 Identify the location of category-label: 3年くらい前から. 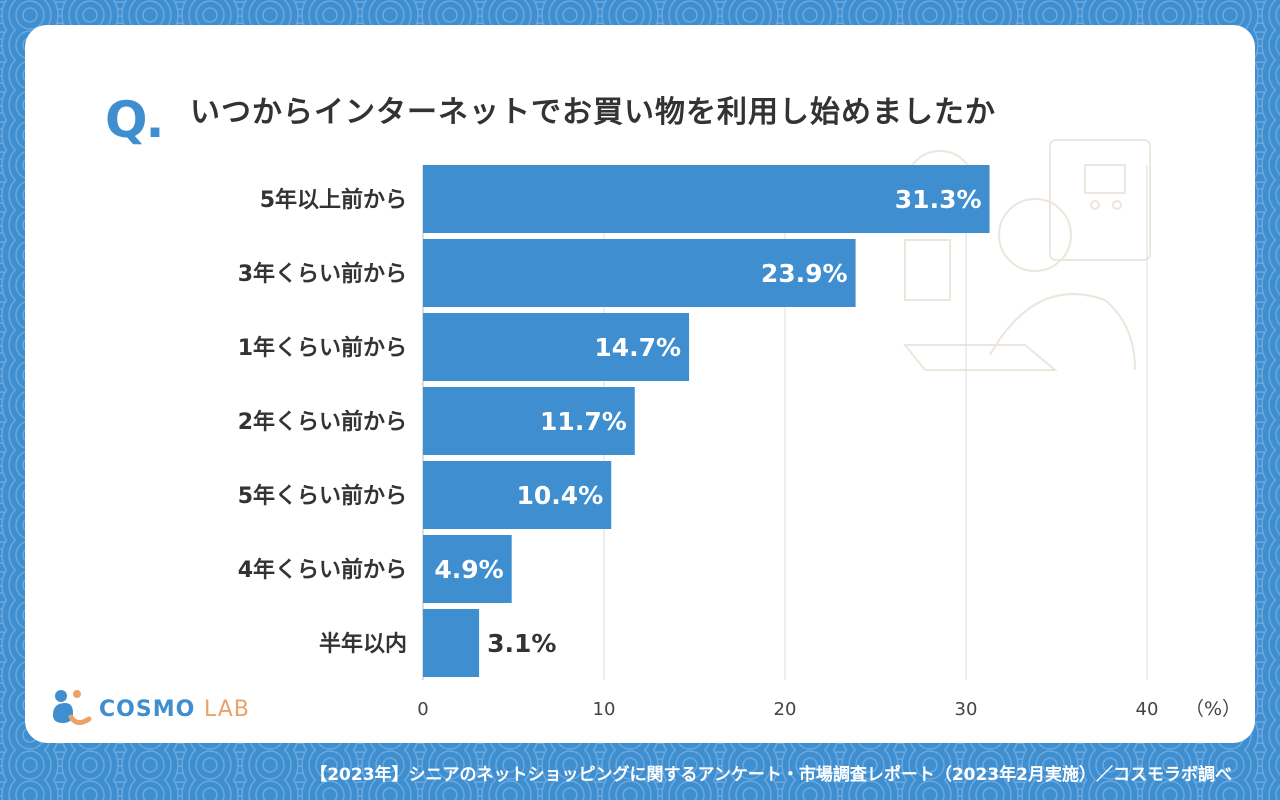
(322, 274).